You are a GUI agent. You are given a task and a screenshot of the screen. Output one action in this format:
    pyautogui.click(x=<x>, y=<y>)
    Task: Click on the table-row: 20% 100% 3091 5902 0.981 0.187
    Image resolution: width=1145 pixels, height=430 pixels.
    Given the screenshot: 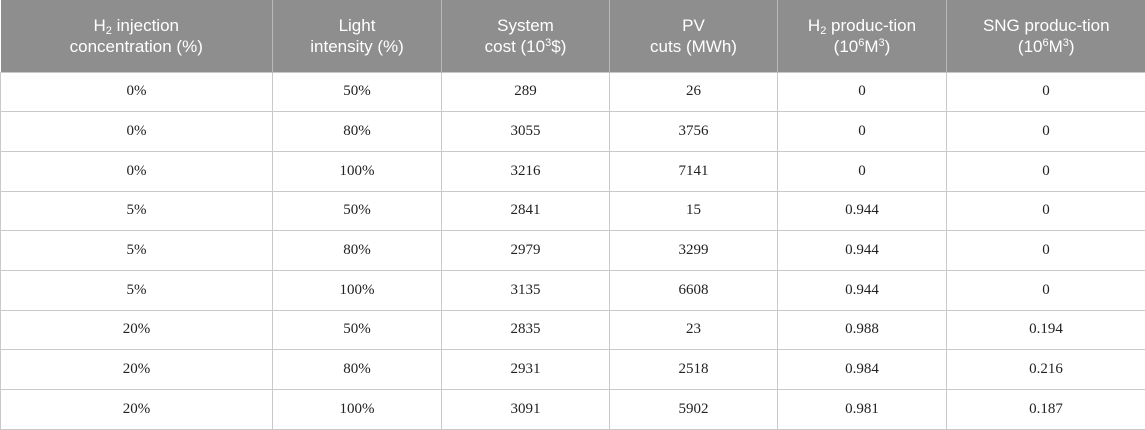 What is the action you would take?
    pyautogui.click(x=572, y=409)
    